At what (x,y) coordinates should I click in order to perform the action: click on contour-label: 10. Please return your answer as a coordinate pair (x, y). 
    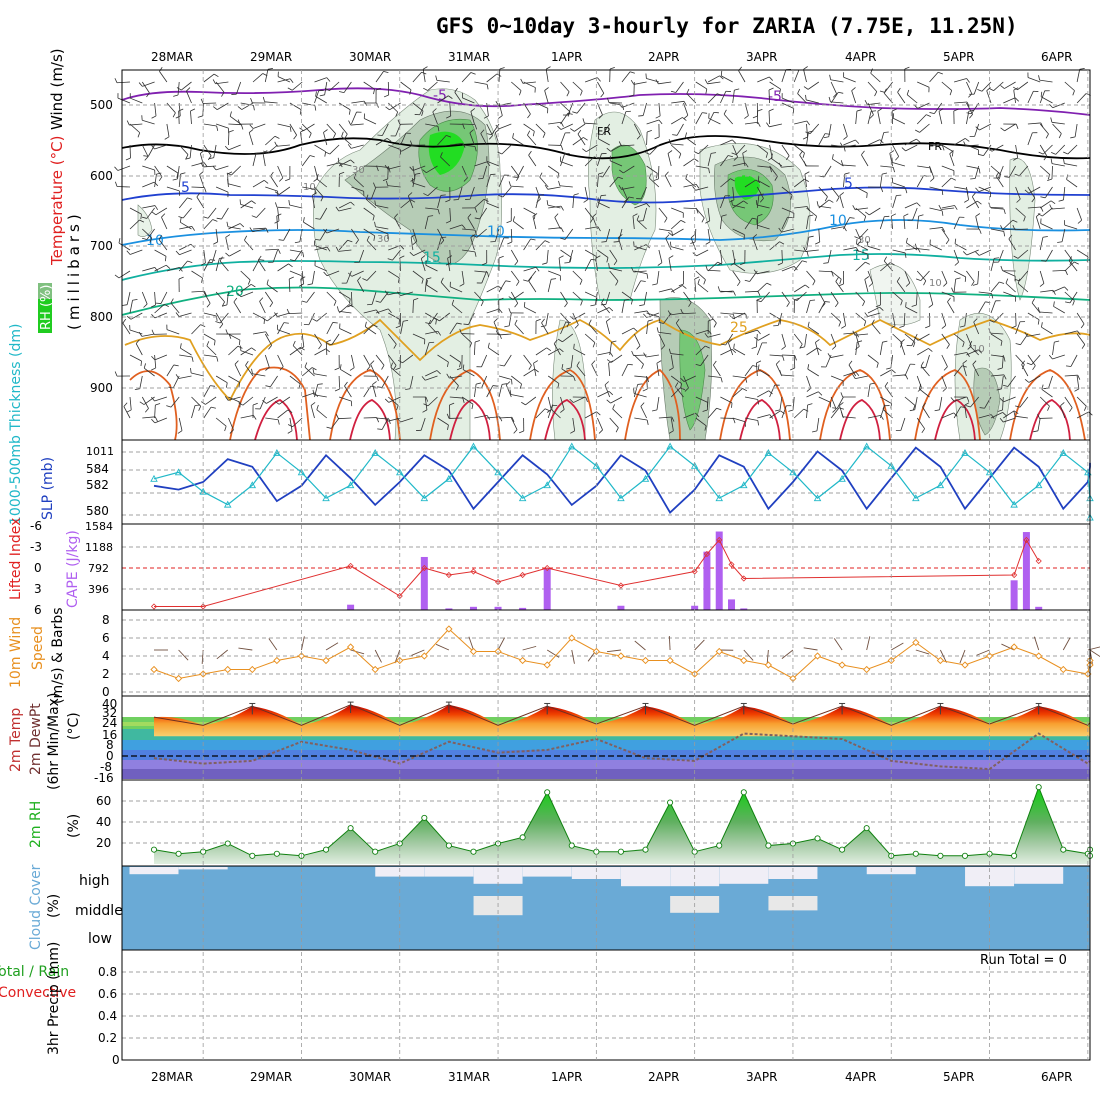
    Looking at the image, I should click on (496, 232).